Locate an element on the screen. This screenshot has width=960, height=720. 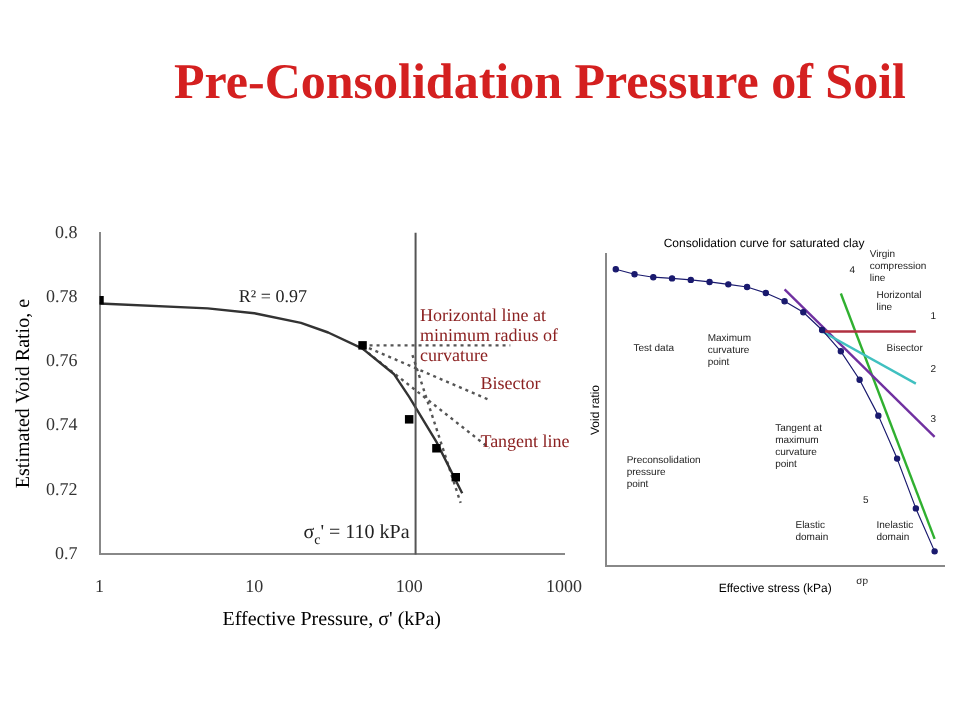
annotation: Horizontal line at minimum radius of curvature is located at coordinates (489, 335).